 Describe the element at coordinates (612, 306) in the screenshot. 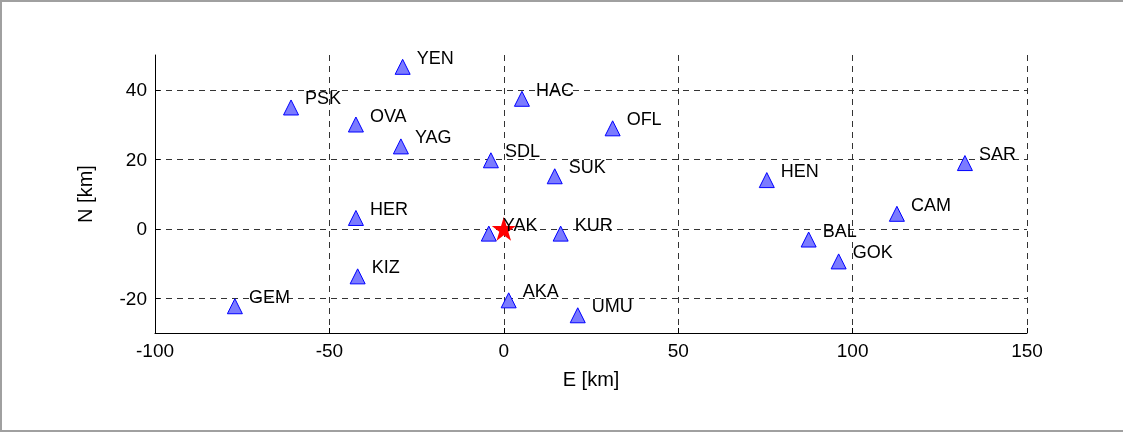

I see `annotation: UMU` at that location.